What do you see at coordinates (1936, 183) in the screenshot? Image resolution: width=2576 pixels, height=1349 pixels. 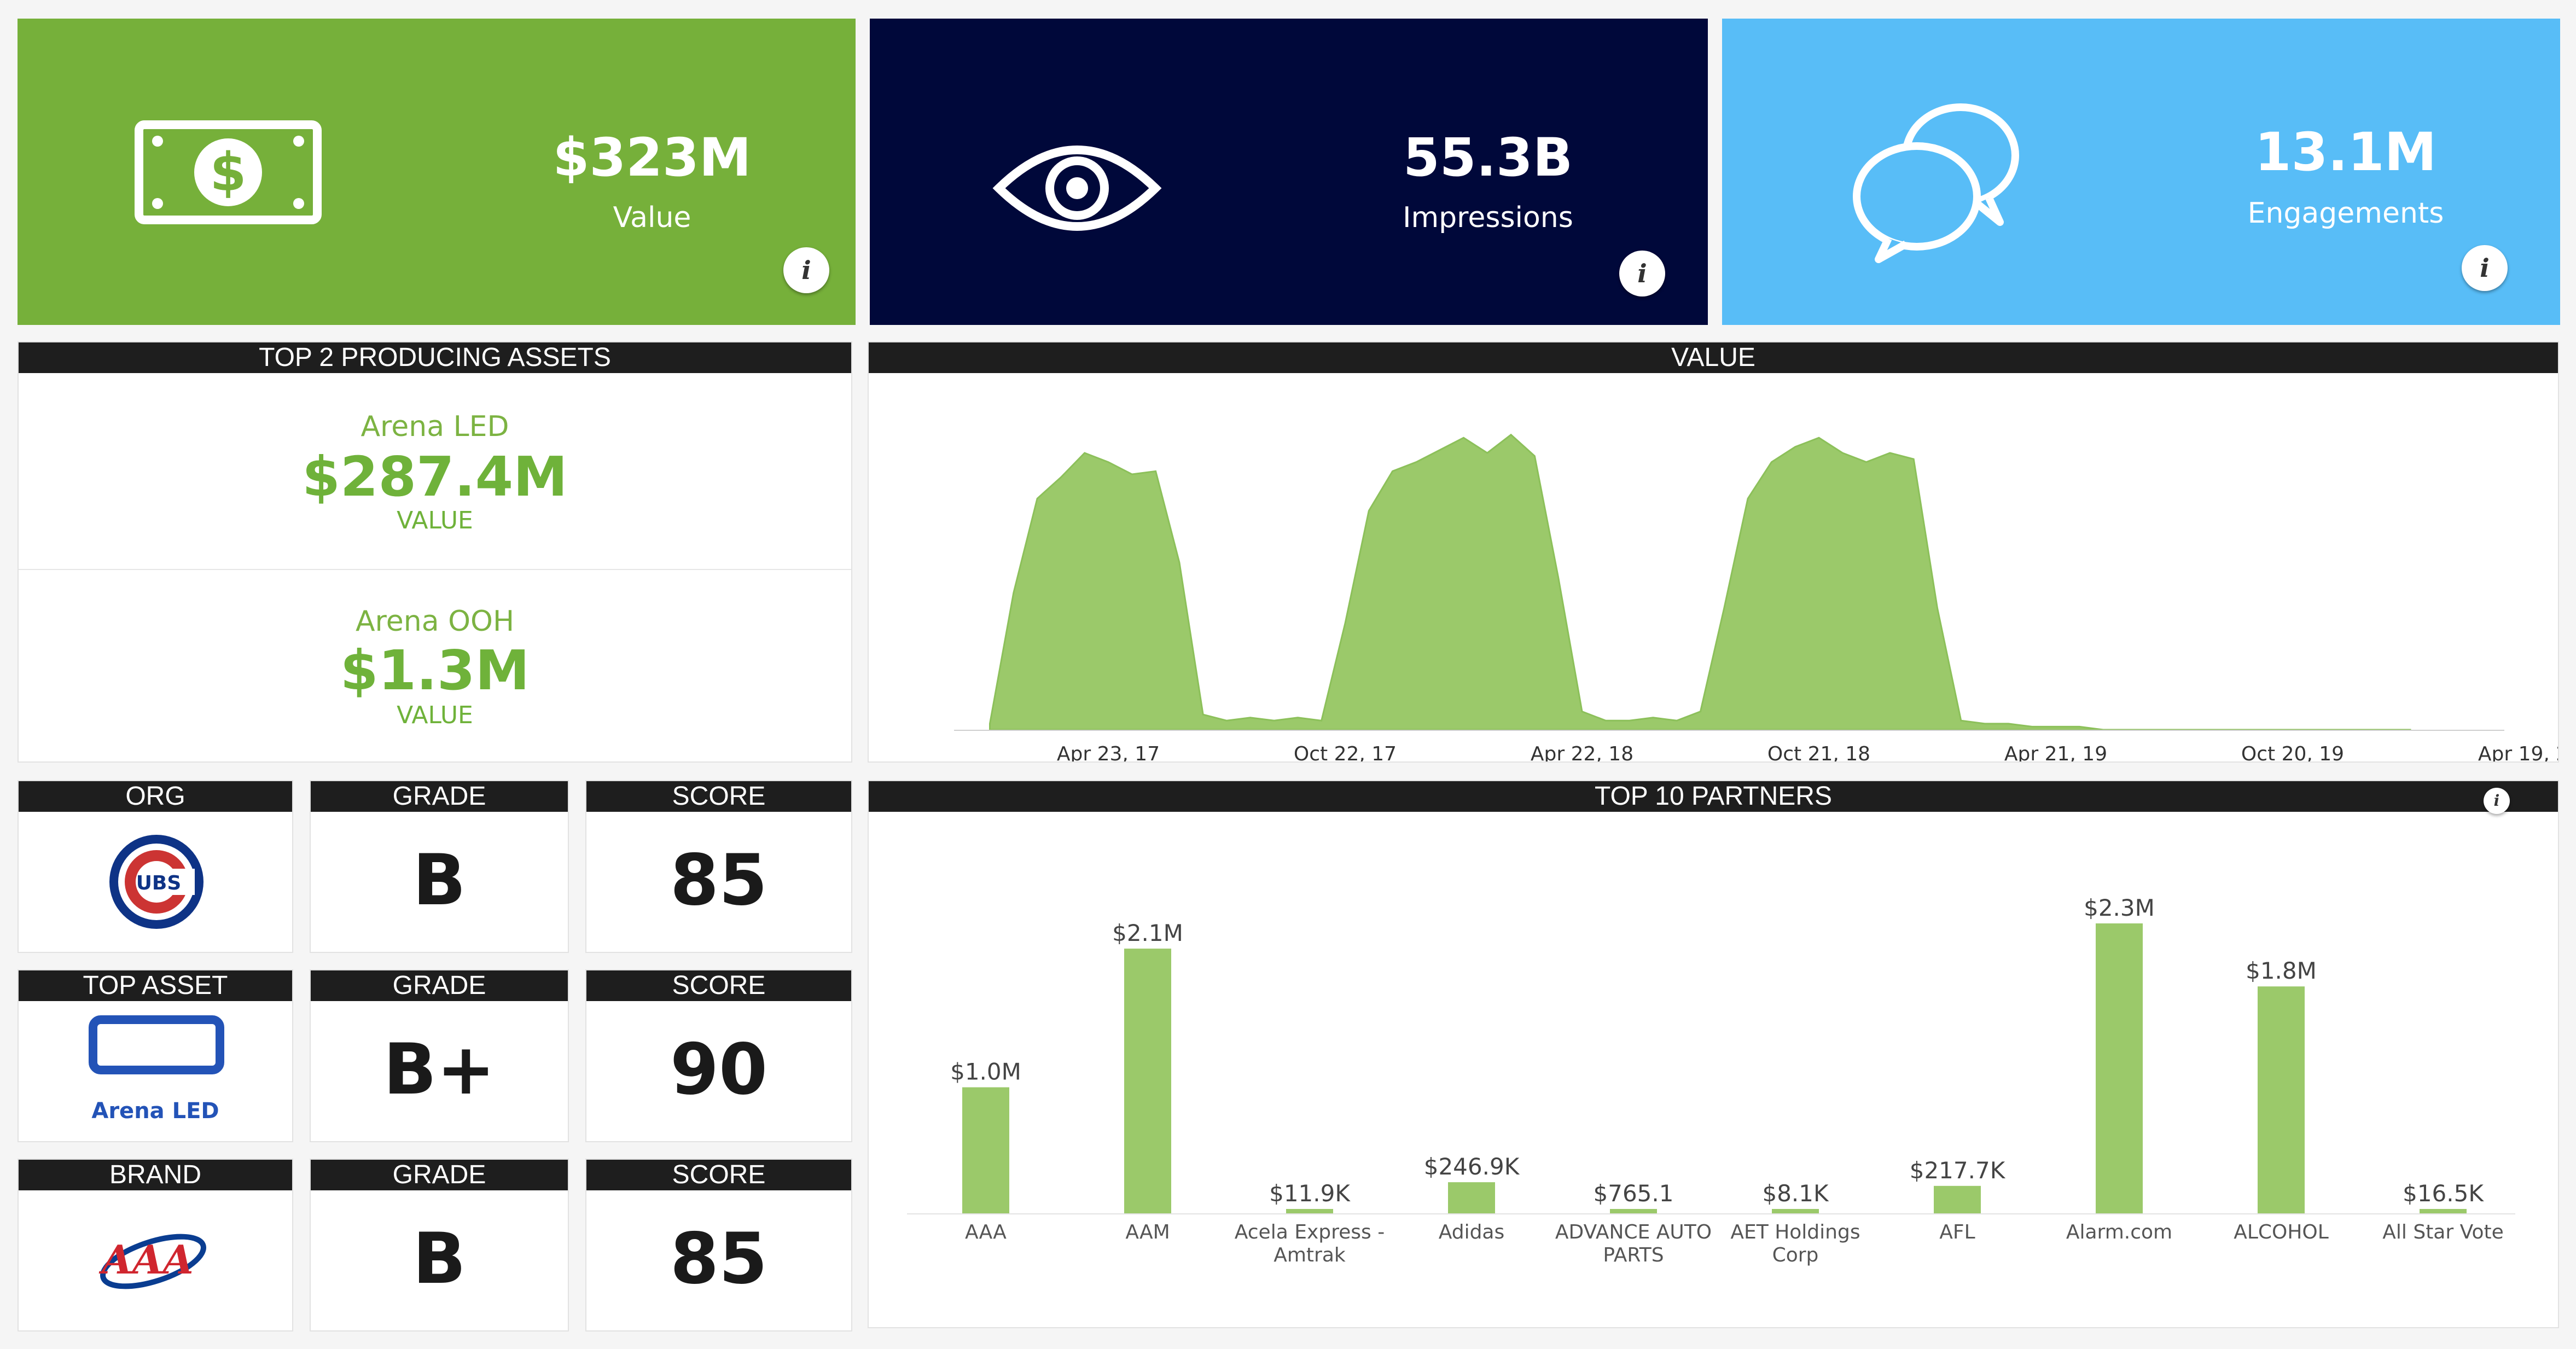 I see `chat-bubbles-icon` at bounding box center [1936, 183].